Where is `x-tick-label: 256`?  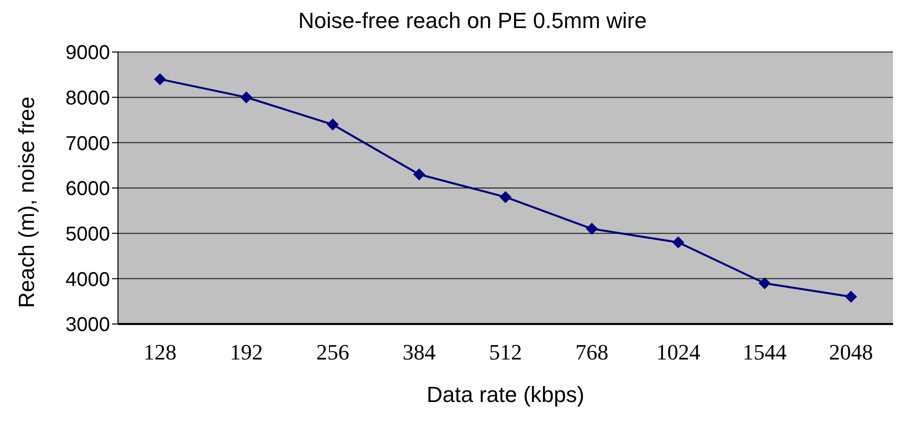 x-tick-label: 256 is located at coordinates (333, 352).